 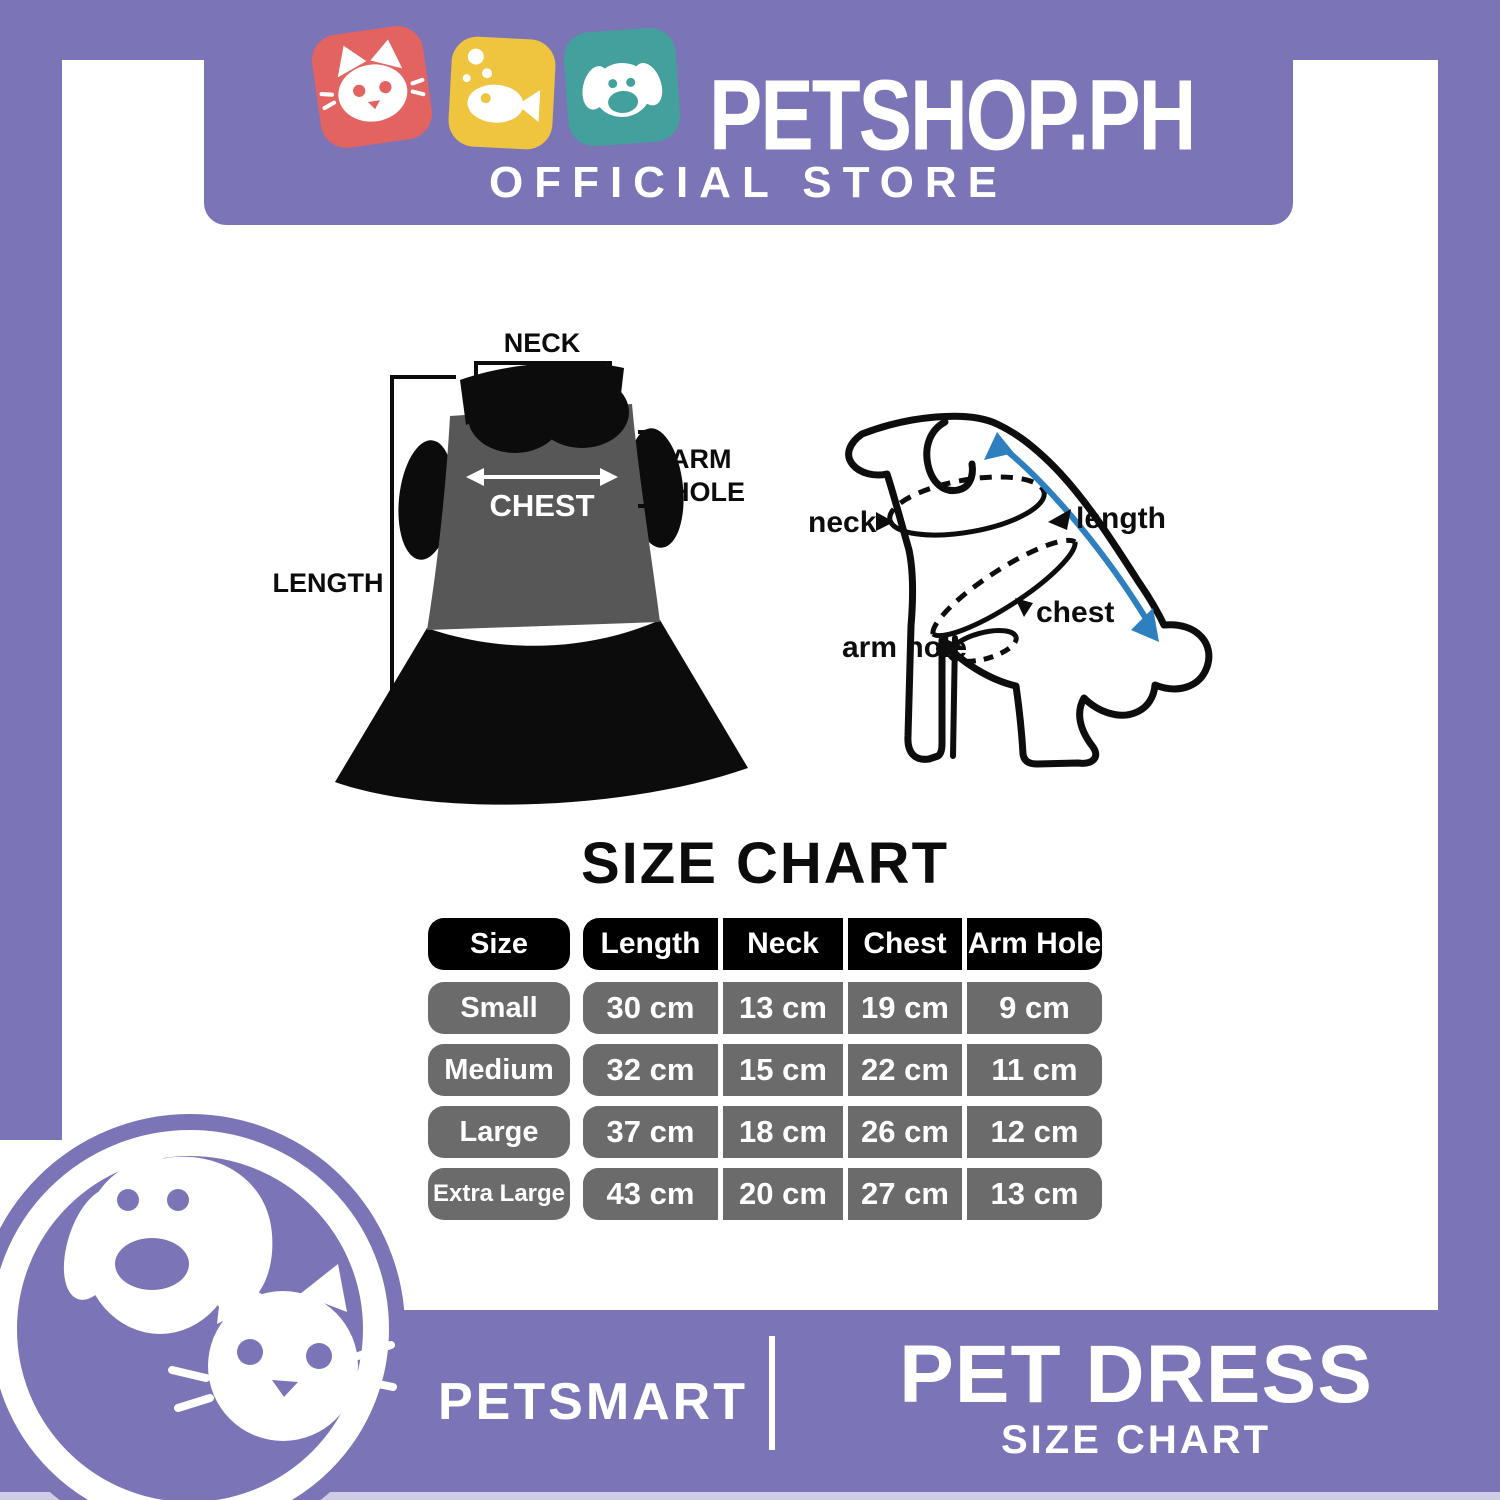 What do you see at coordinates (1032, 1194) in the screenshot?
I see `cell-armhole: 13 cm` at bounding box center [1032, 1194].